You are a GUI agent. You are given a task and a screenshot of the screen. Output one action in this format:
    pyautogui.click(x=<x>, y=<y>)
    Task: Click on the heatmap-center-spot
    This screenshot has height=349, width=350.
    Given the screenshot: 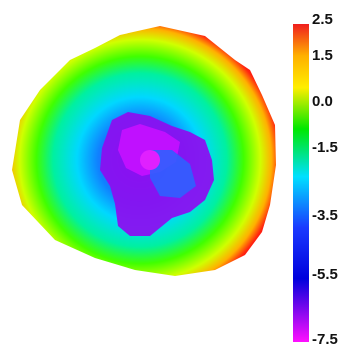 What is the action you would take?
    pyautogui.click(x=150, y=160)
    